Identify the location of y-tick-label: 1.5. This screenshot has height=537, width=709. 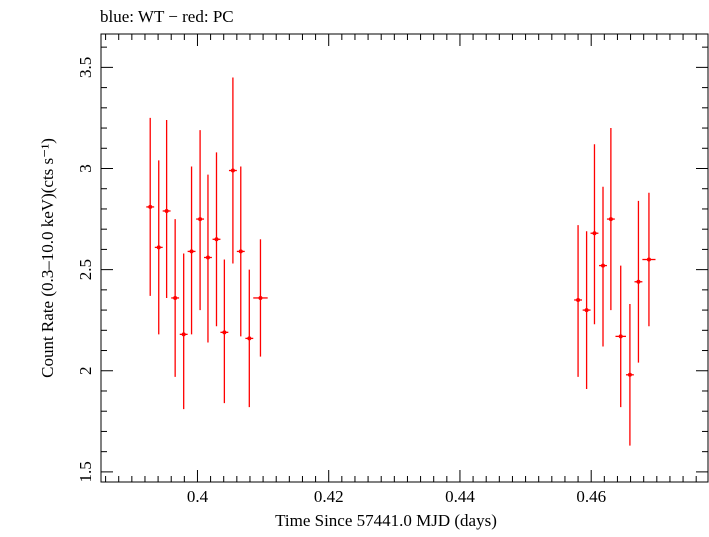
(85, 471).